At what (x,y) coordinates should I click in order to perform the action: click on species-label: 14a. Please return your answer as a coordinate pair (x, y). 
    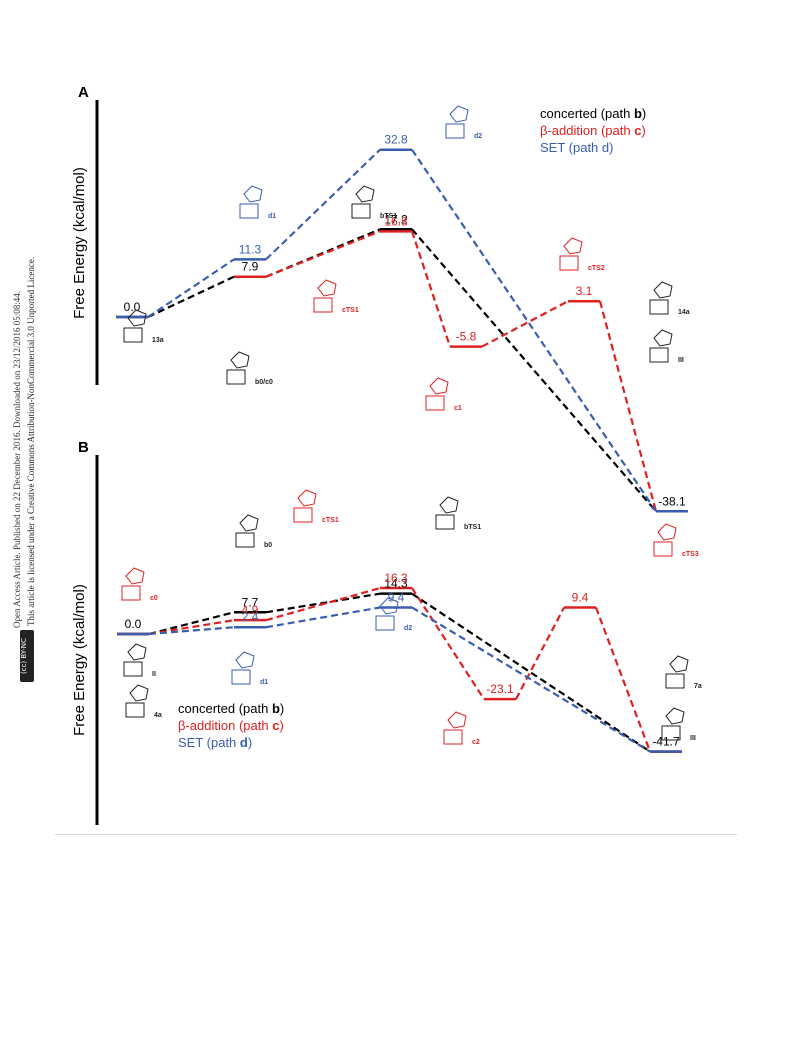
    Looking at the image, I should click on (684, 312).